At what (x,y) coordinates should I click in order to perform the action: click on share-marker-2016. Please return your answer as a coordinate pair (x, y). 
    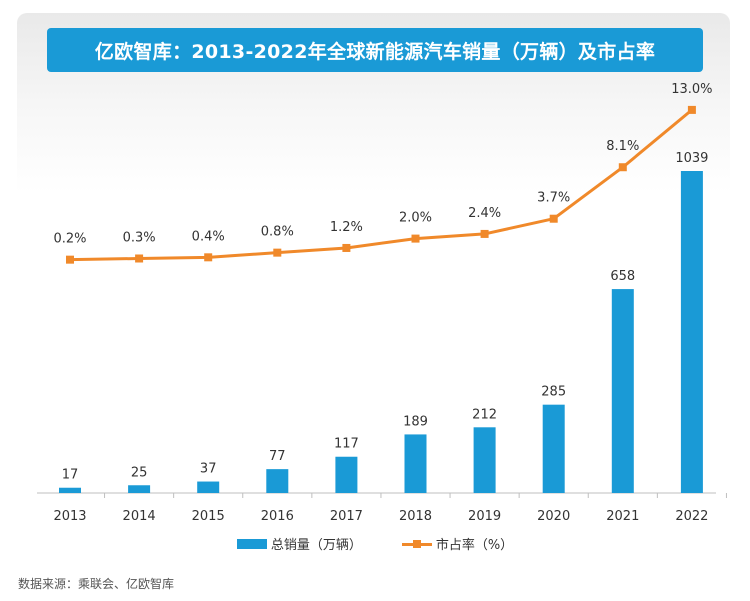
    Looking at the image, I should click on (277, 252).